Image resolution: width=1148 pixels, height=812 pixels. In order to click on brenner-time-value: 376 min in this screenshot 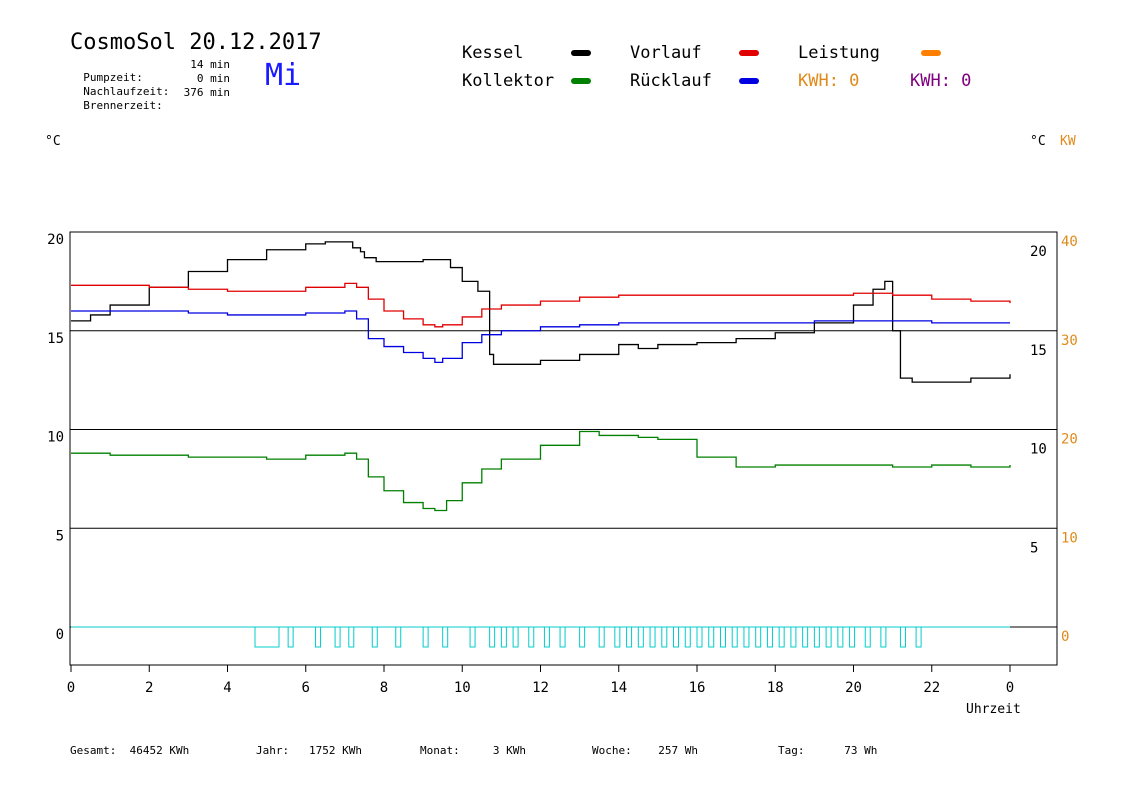, I will do `click(206, 92)`.